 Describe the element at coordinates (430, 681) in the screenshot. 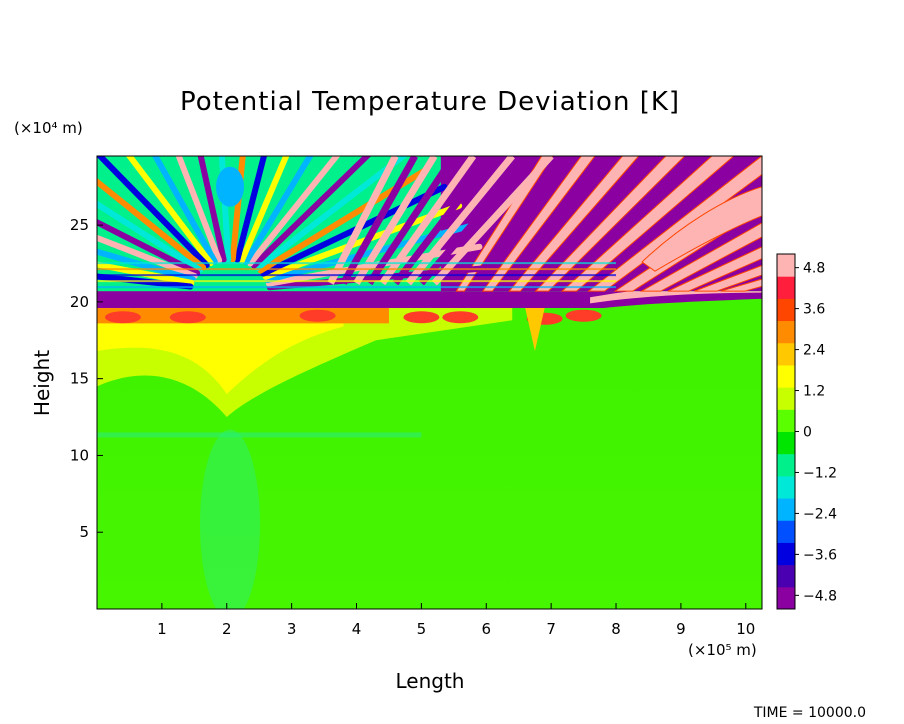

I see `x-axis-title: Length` at that location.